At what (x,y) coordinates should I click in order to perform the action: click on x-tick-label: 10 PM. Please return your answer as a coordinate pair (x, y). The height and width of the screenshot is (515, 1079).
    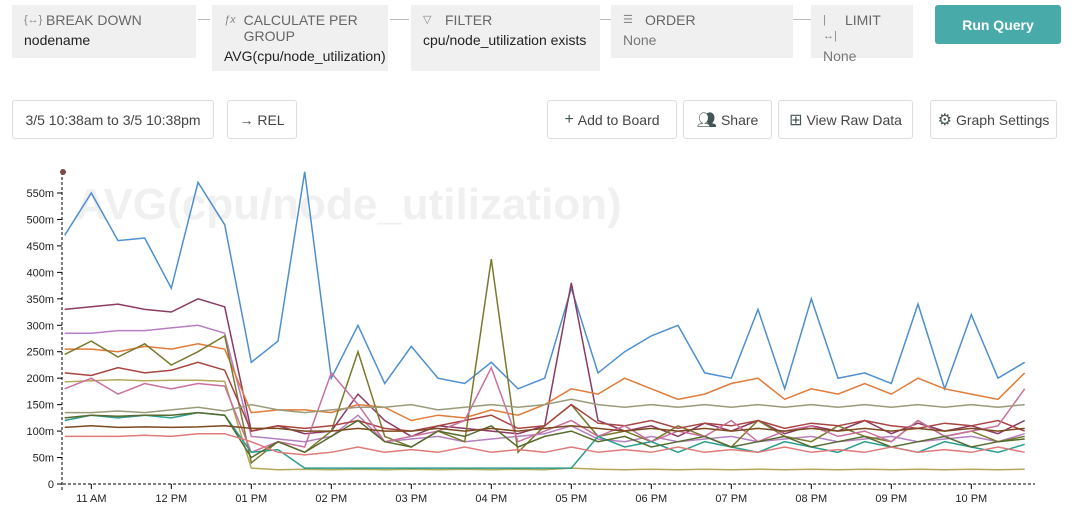
    Looking at the image, I should click on (971, 499).